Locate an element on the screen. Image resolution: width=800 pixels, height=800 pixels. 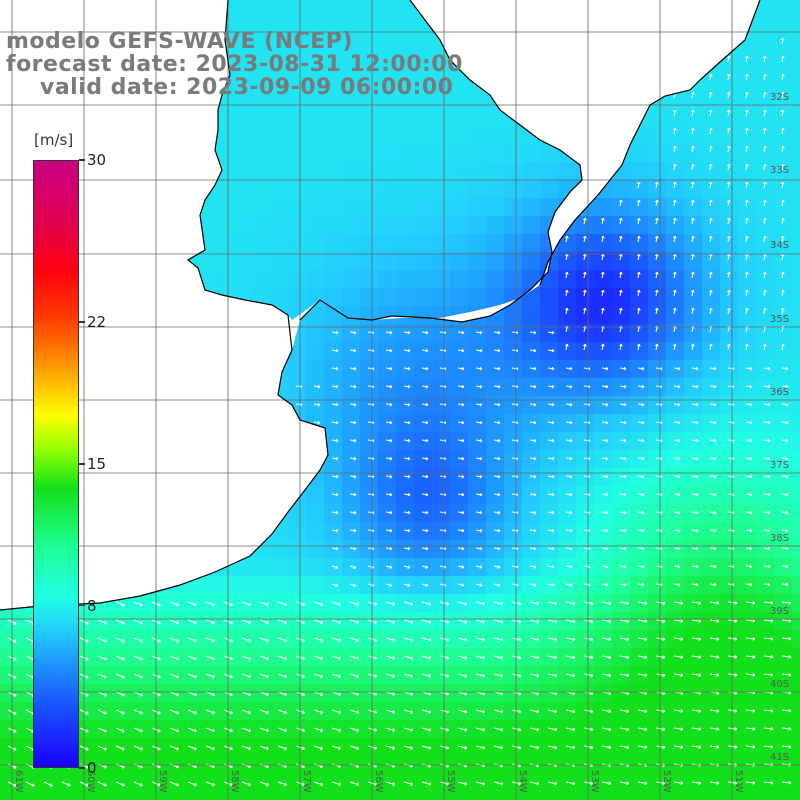
lon-label: 56W is located at coordinates (378, 781).